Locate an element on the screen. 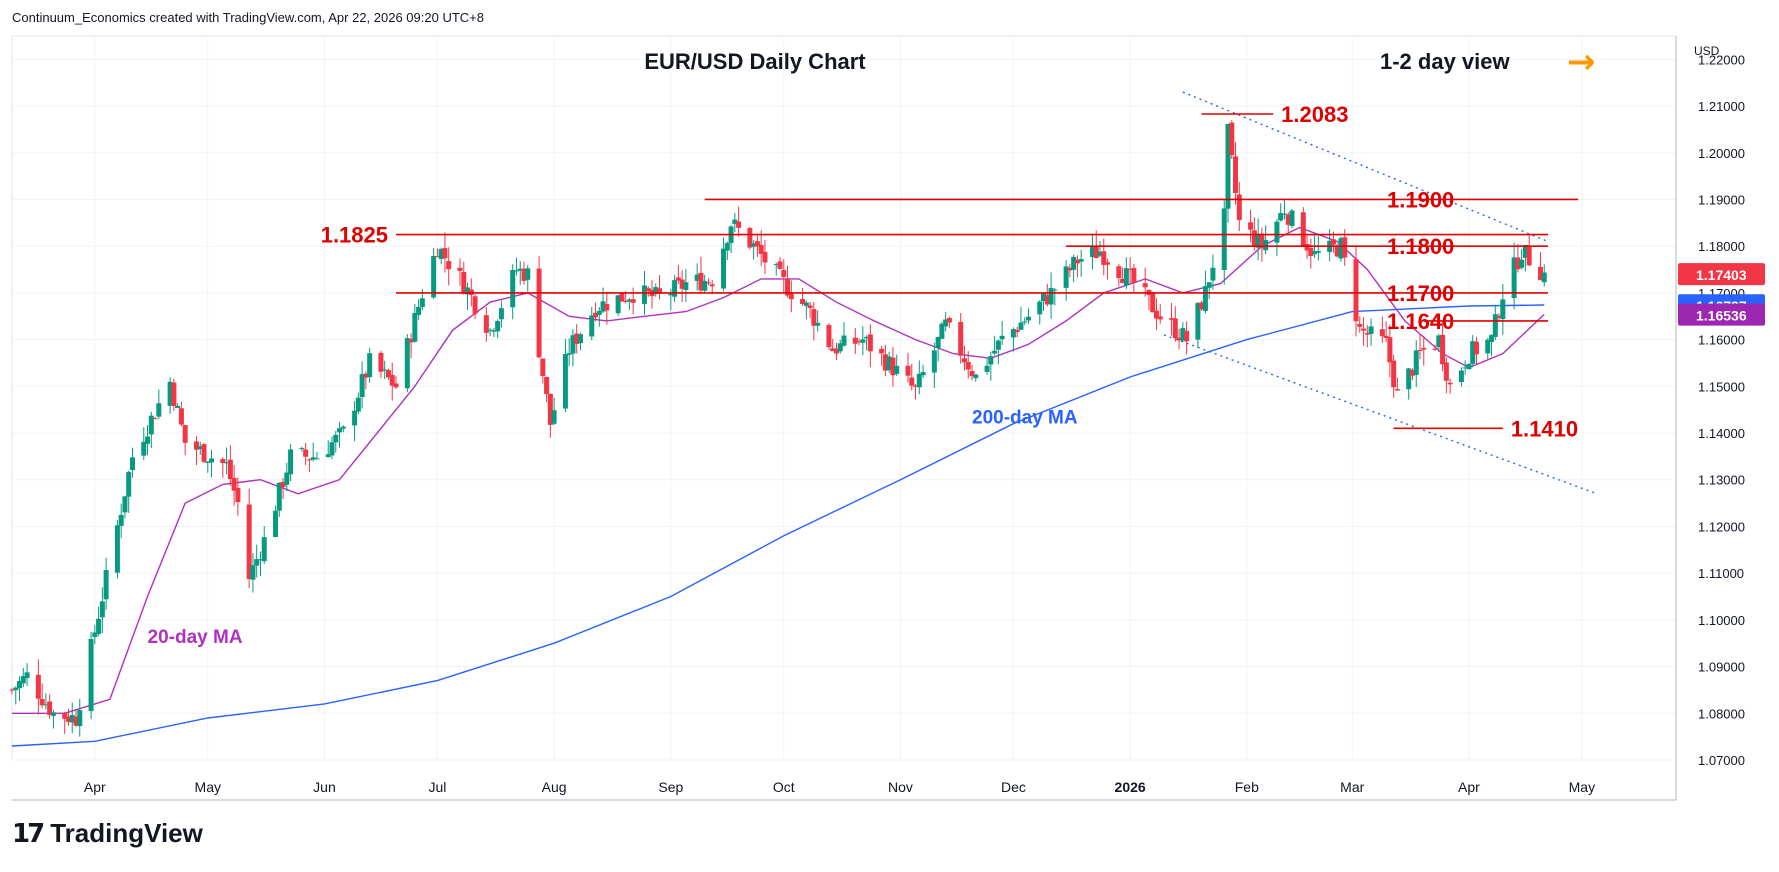 The width and height of the screenshot is (1779, 872). x-tick-label: 2026 is located at coordinates (1130, 787).